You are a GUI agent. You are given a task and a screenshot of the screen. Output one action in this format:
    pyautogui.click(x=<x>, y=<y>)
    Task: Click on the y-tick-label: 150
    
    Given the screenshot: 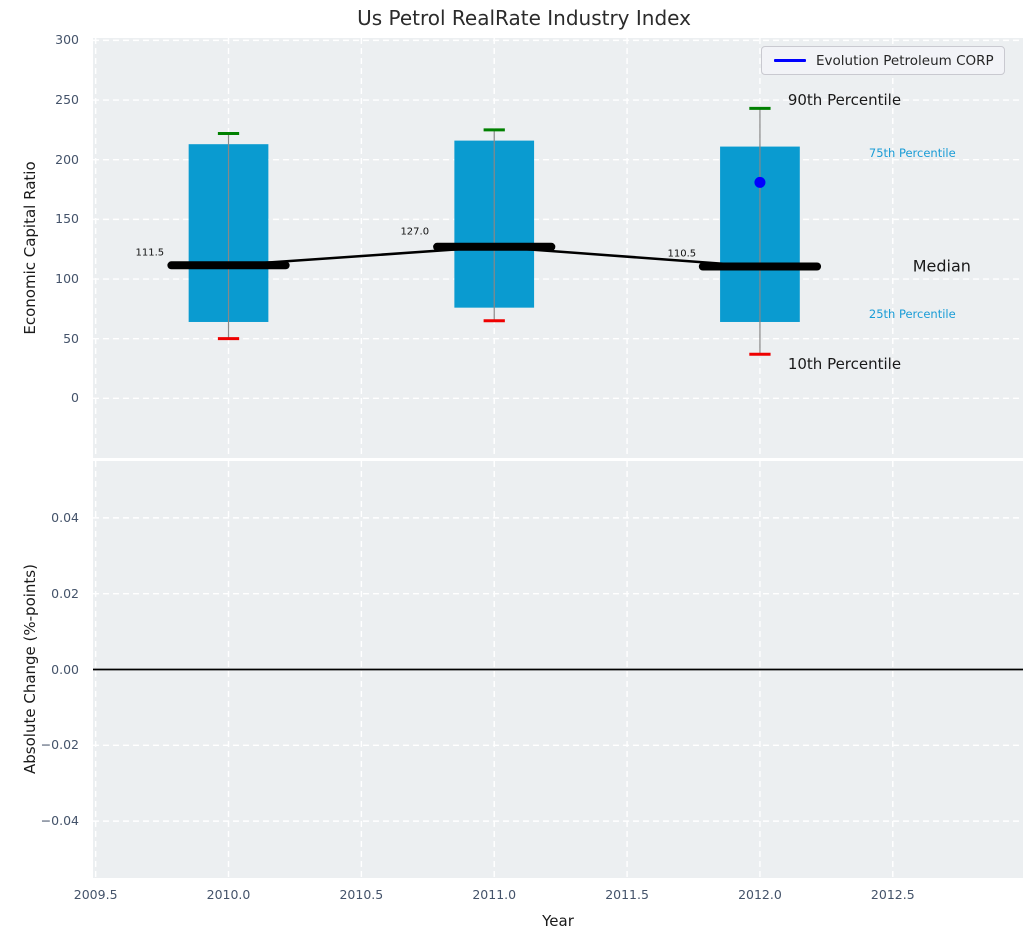 What is the action you would take?
    pyautogui.click(x=67, y=219)
    